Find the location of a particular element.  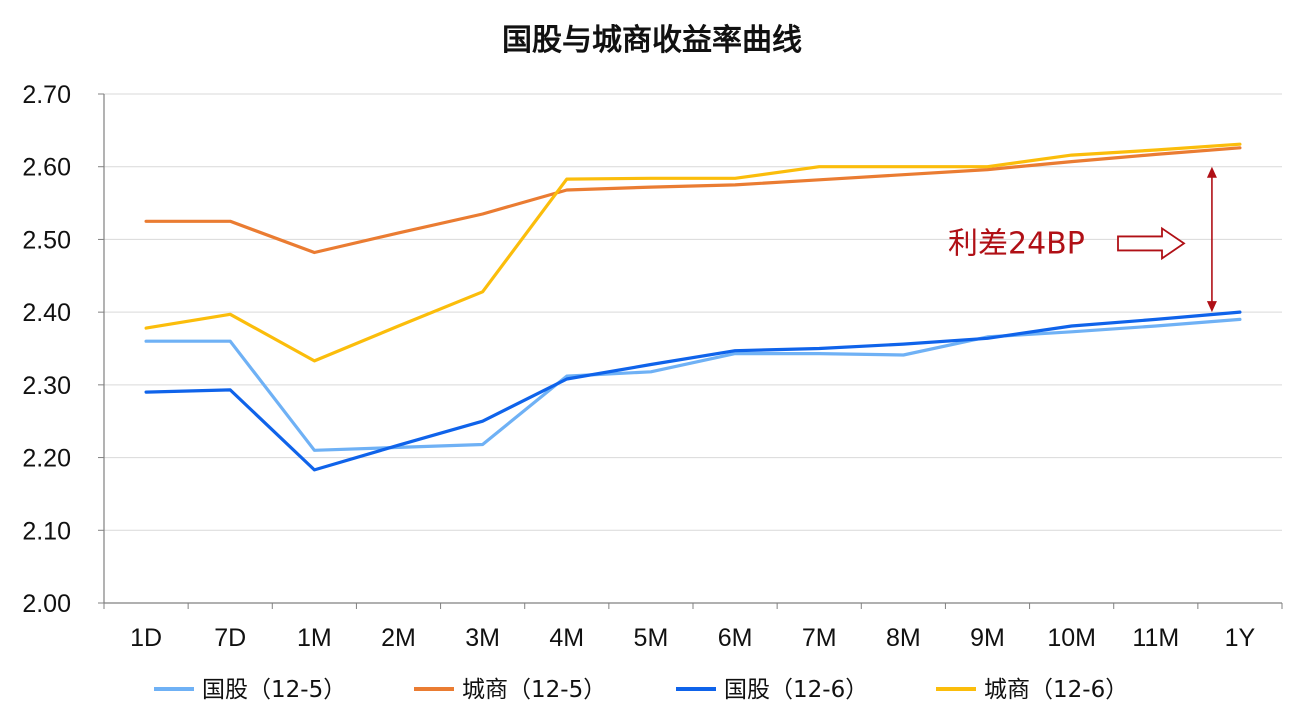

spread-label: 利差24BP is located at coordinates (1016, 243).